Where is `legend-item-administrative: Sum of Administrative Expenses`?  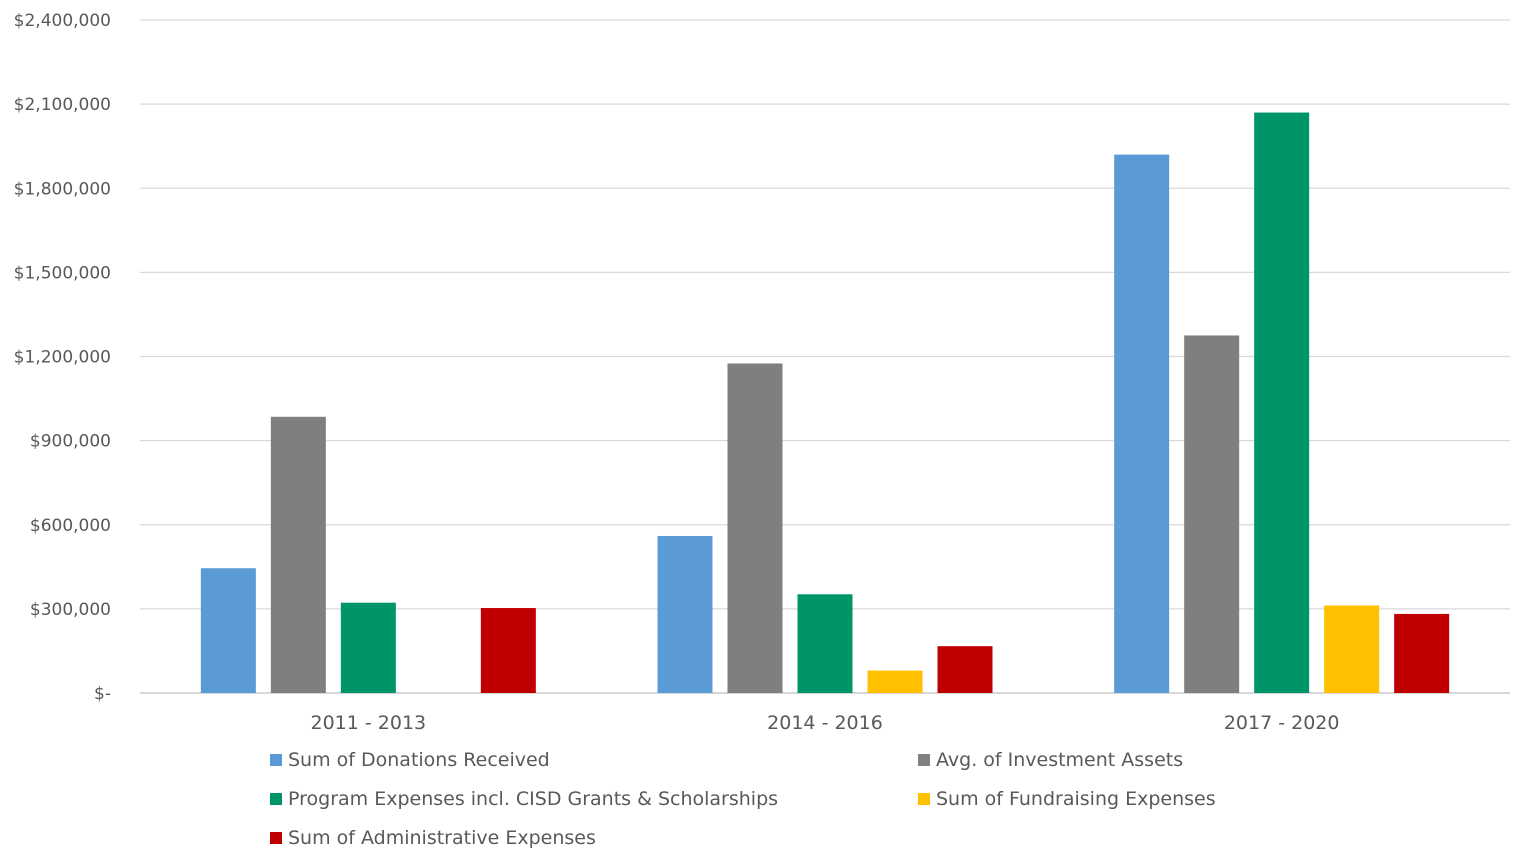 legend-item-administrative: Sum of Administrative Expenses is located at coordinates (433, 838).